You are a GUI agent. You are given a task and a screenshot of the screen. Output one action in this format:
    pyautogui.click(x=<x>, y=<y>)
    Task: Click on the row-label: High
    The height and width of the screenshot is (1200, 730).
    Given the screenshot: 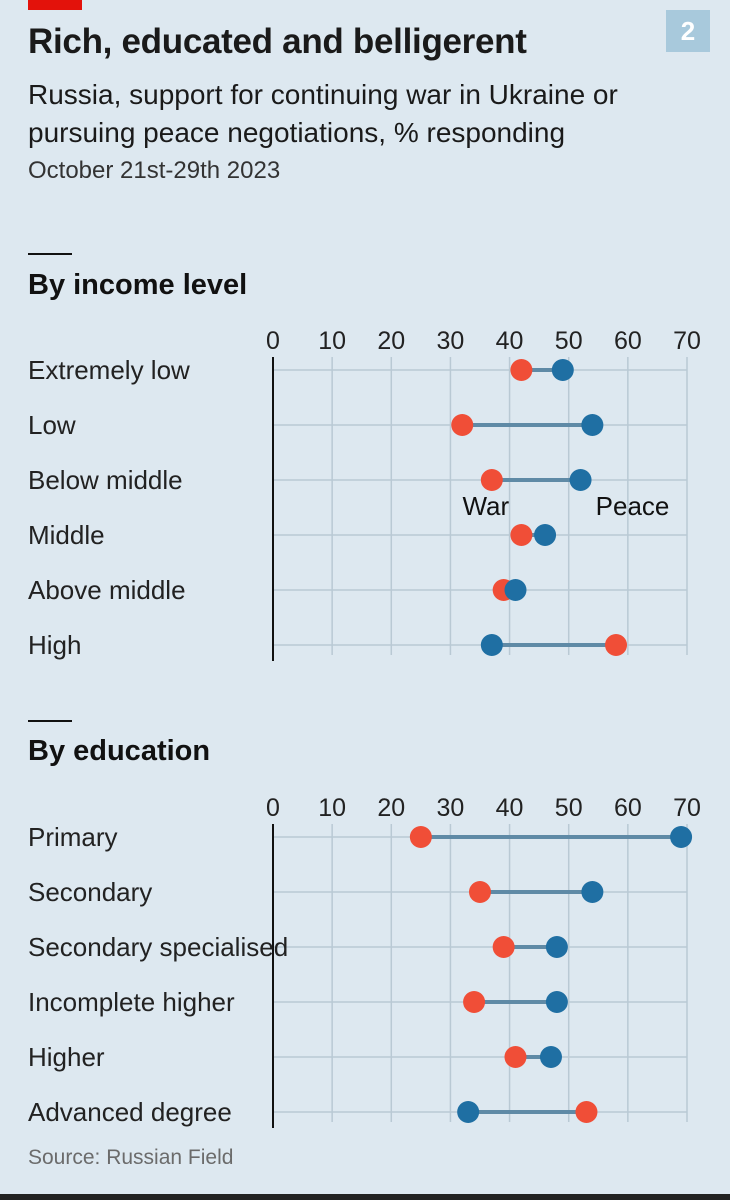 What is the action you would take?
    pyautogui.click(x=54, y=645)
    